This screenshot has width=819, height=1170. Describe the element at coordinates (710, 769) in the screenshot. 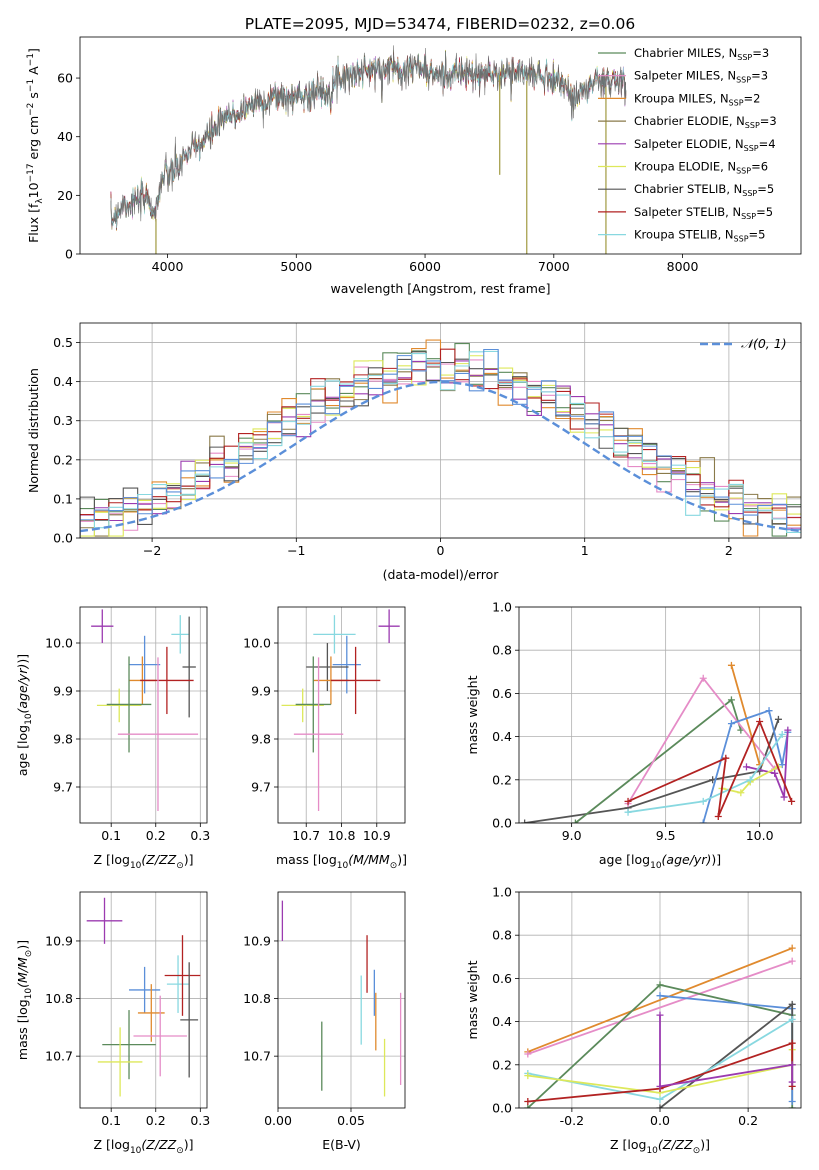

I see `series-salpeter-stelib` at that location.